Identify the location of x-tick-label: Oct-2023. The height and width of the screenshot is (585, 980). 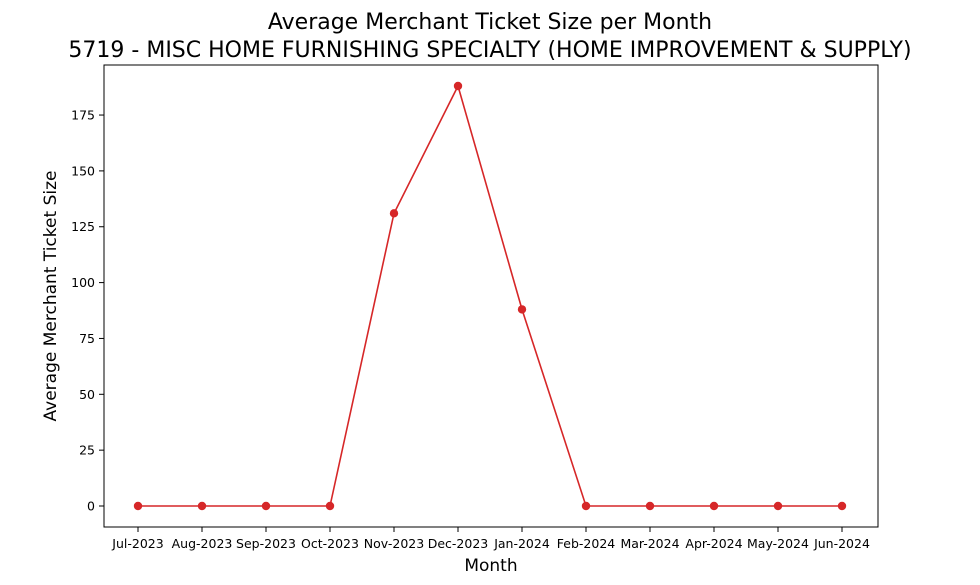
(330, 543).